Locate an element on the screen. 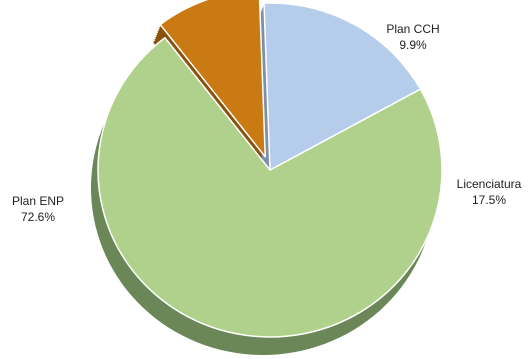 The width and height of the screenshot is (528, 359). slice-label-plan-enp: Plan ENP is located at coordinates (38, 201).